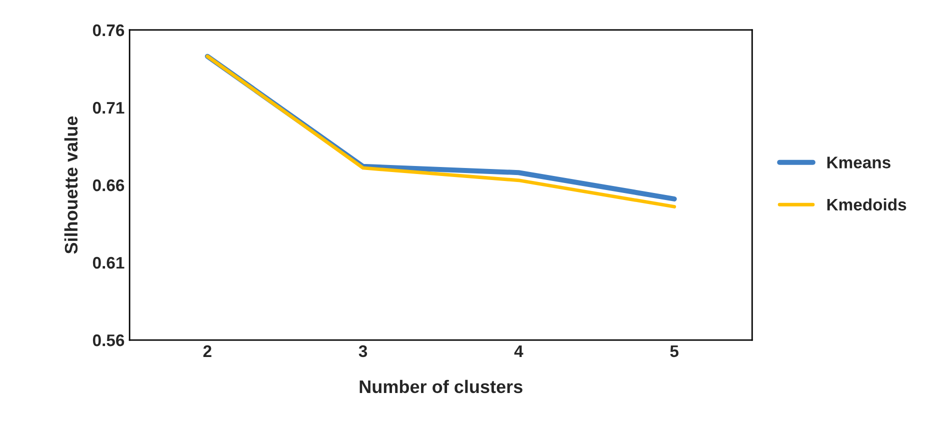 This screenshot has height=441, width=939. I want to click on y-tick-label: 0.71, so click(108, 108).